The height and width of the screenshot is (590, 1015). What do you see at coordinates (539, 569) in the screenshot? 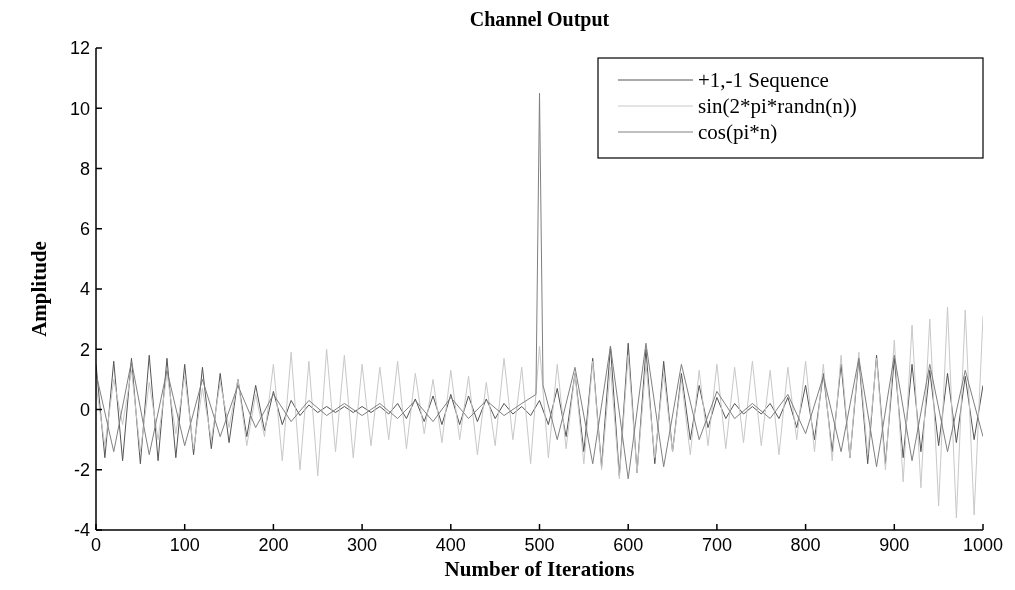
I see `x-axis-title: Number of Iterations` at bounding box center [539, 569].